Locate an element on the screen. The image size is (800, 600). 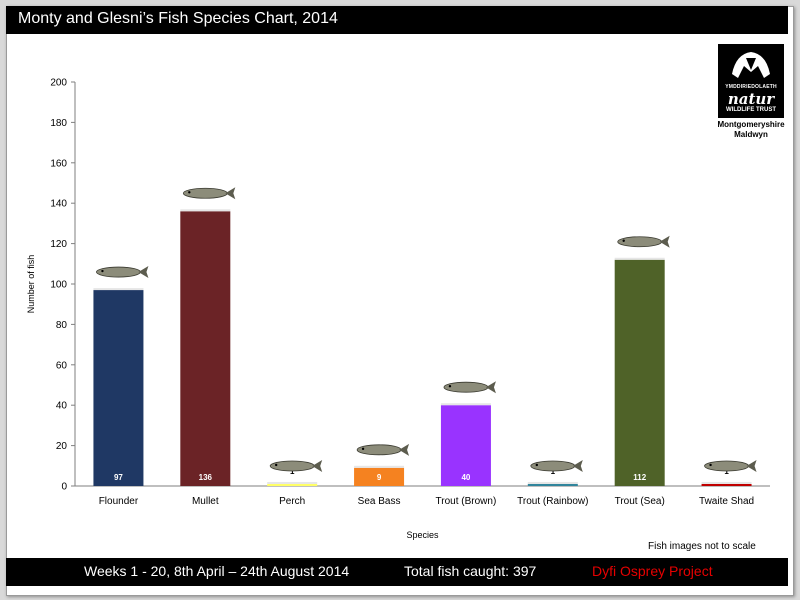
logo-subtitle-english: Montgomeryshire is located at coordinates (751, 124).